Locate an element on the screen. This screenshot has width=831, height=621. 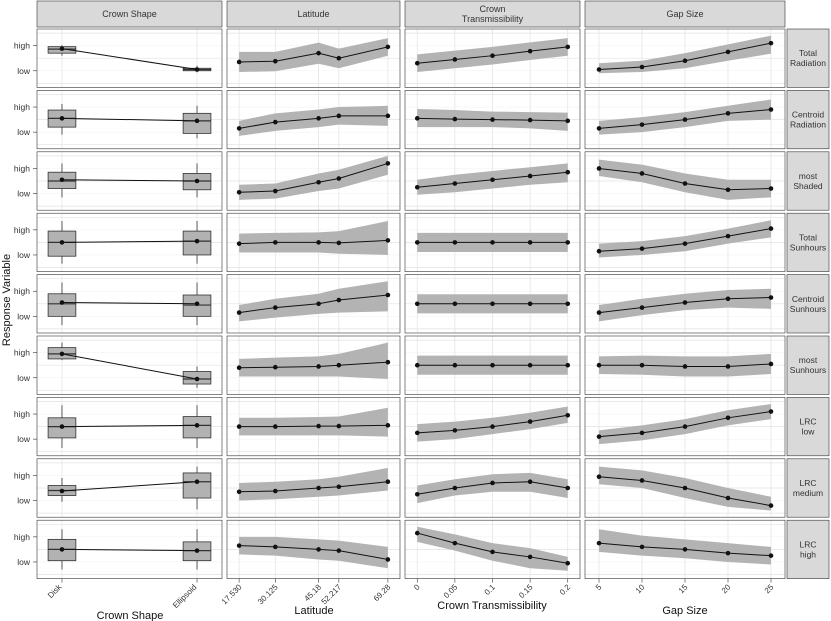
strip-label-1: Latitude is located at coordinates (313, 14).